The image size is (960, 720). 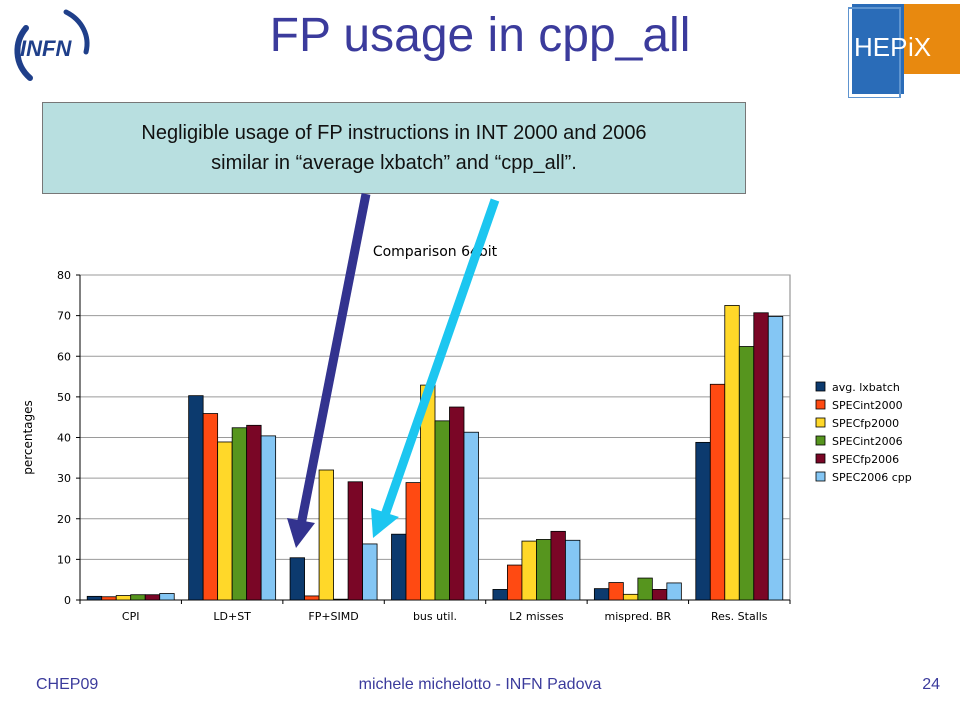 I want to click on legend-label: SPECfp2006, so click(x=865, y=459).